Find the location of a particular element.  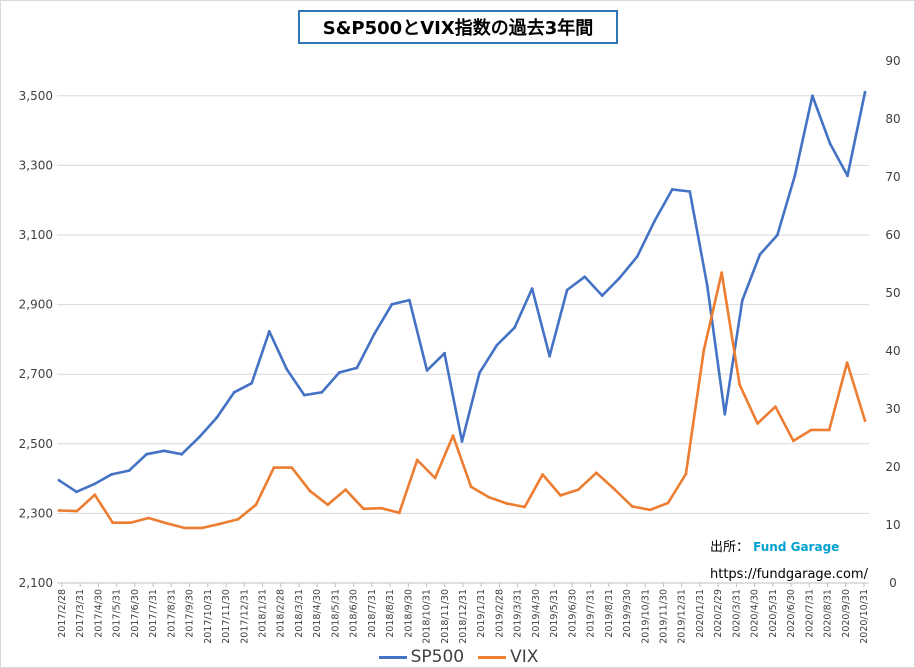

x-tick-label: 2018/8/31 is located at coordinates (390, 613).